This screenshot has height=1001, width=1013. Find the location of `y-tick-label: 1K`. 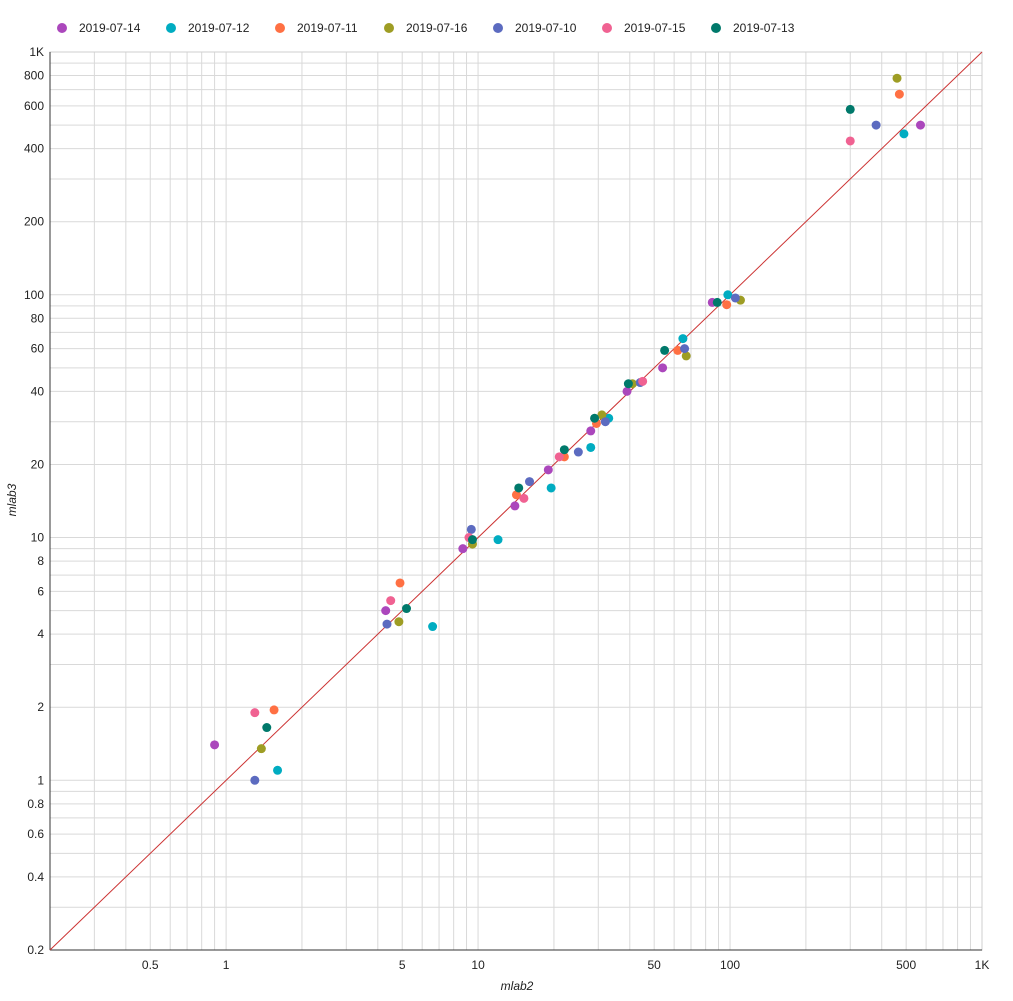

y-tick-label: 1K is located at coordinates (36, 52).